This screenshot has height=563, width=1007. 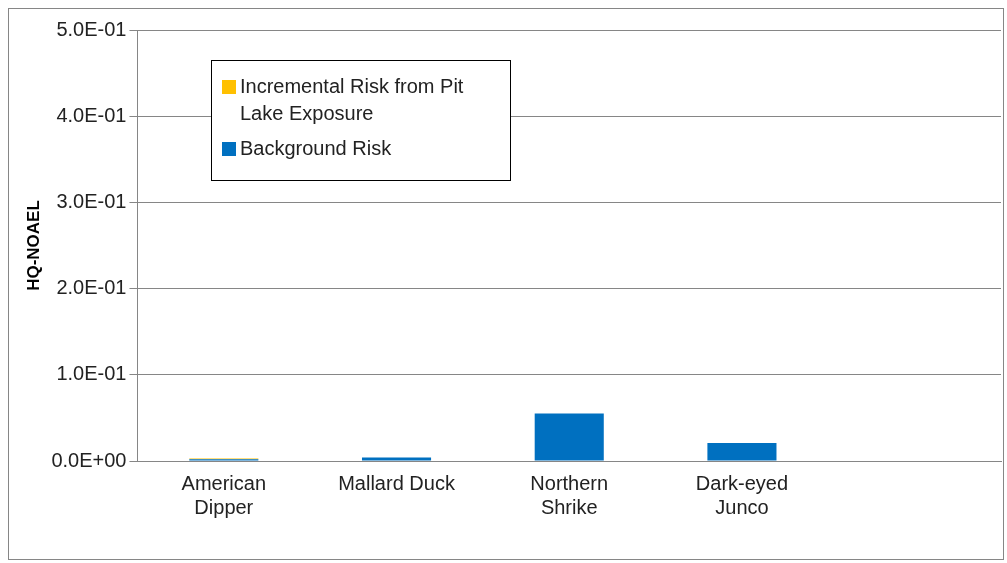 What do you see at coordinates (742, 494) in the screenshot?
I see `x-tick-label: Dark-eyed Junco` at bounding box center [742, 494].